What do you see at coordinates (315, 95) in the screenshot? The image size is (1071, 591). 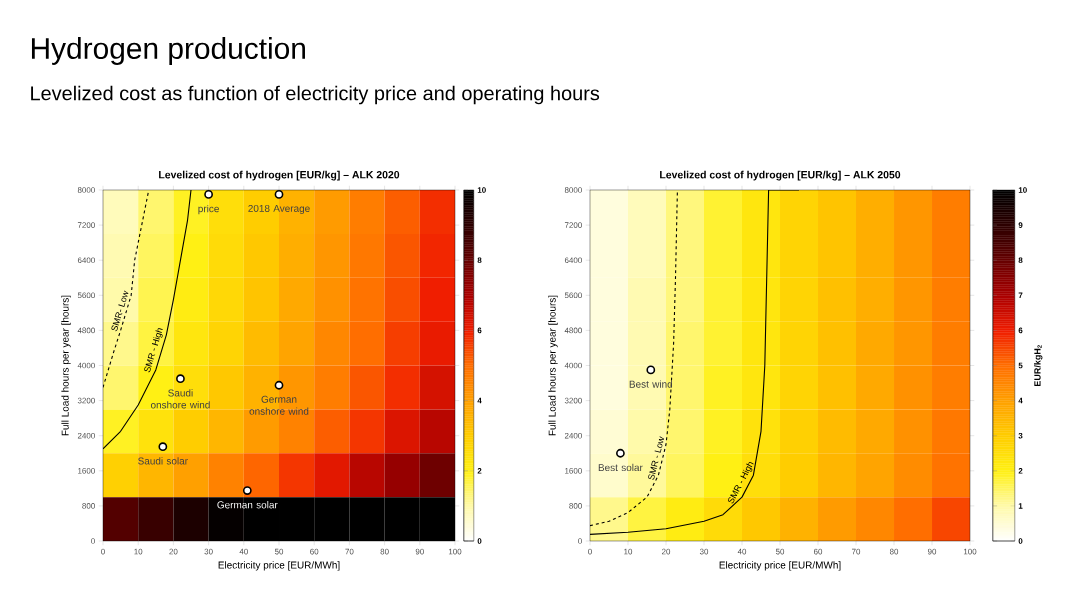 I see `text: Levelized cost as function of electricity price and operating hours` at bounding box center [315, 95].